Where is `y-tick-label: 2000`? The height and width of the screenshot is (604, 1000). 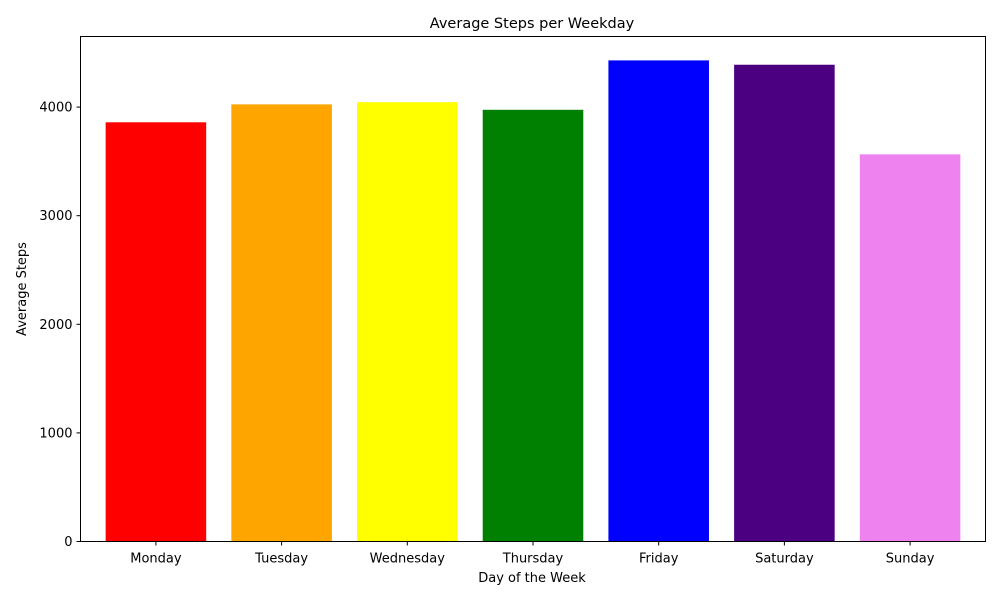 y-tick-label: 2000 is located at coordinates (55, 325).